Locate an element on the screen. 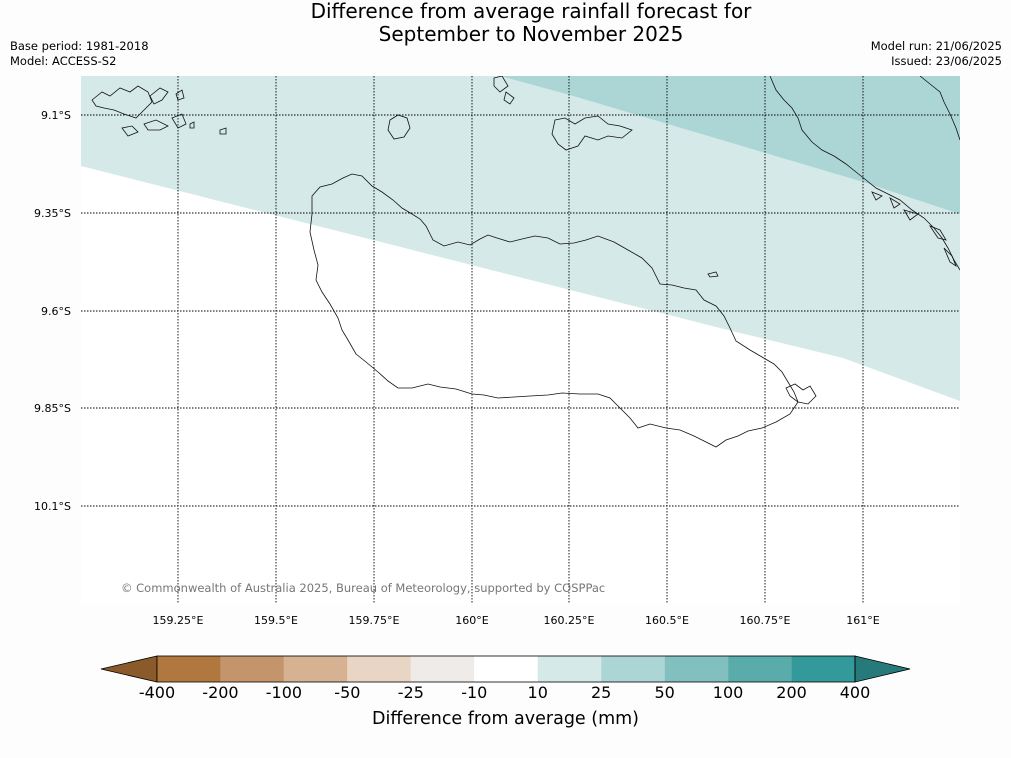  model-text: Model: ACCESS-S2 is located at coordinates (63, 61).